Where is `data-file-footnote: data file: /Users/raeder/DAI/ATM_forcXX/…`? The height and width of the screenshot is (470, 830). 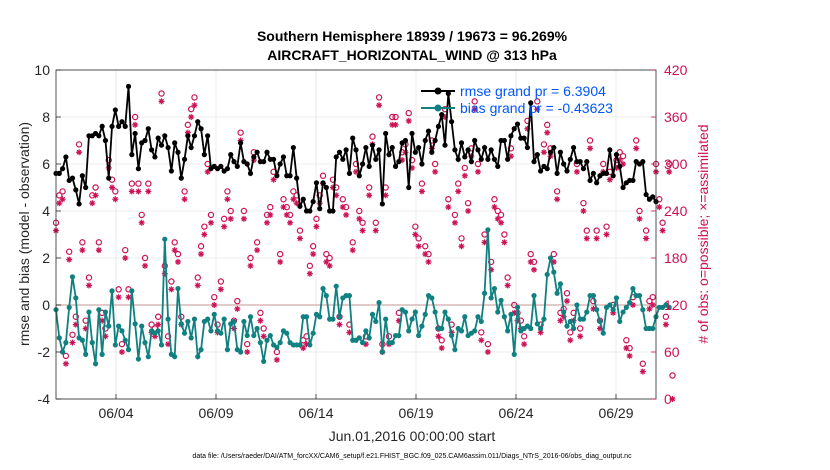 data-file-footnote: data file: /Users/raeder/DAI/ATM_forcXX/… is located at coordinates (412, 456).